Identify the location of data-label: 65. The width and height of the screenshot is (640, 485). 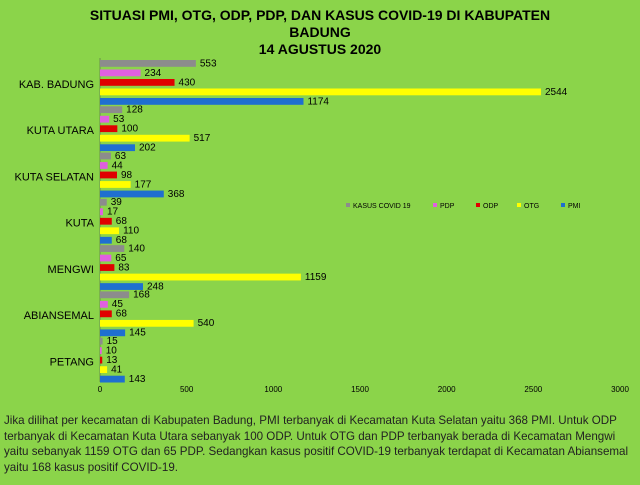
(121, 258).